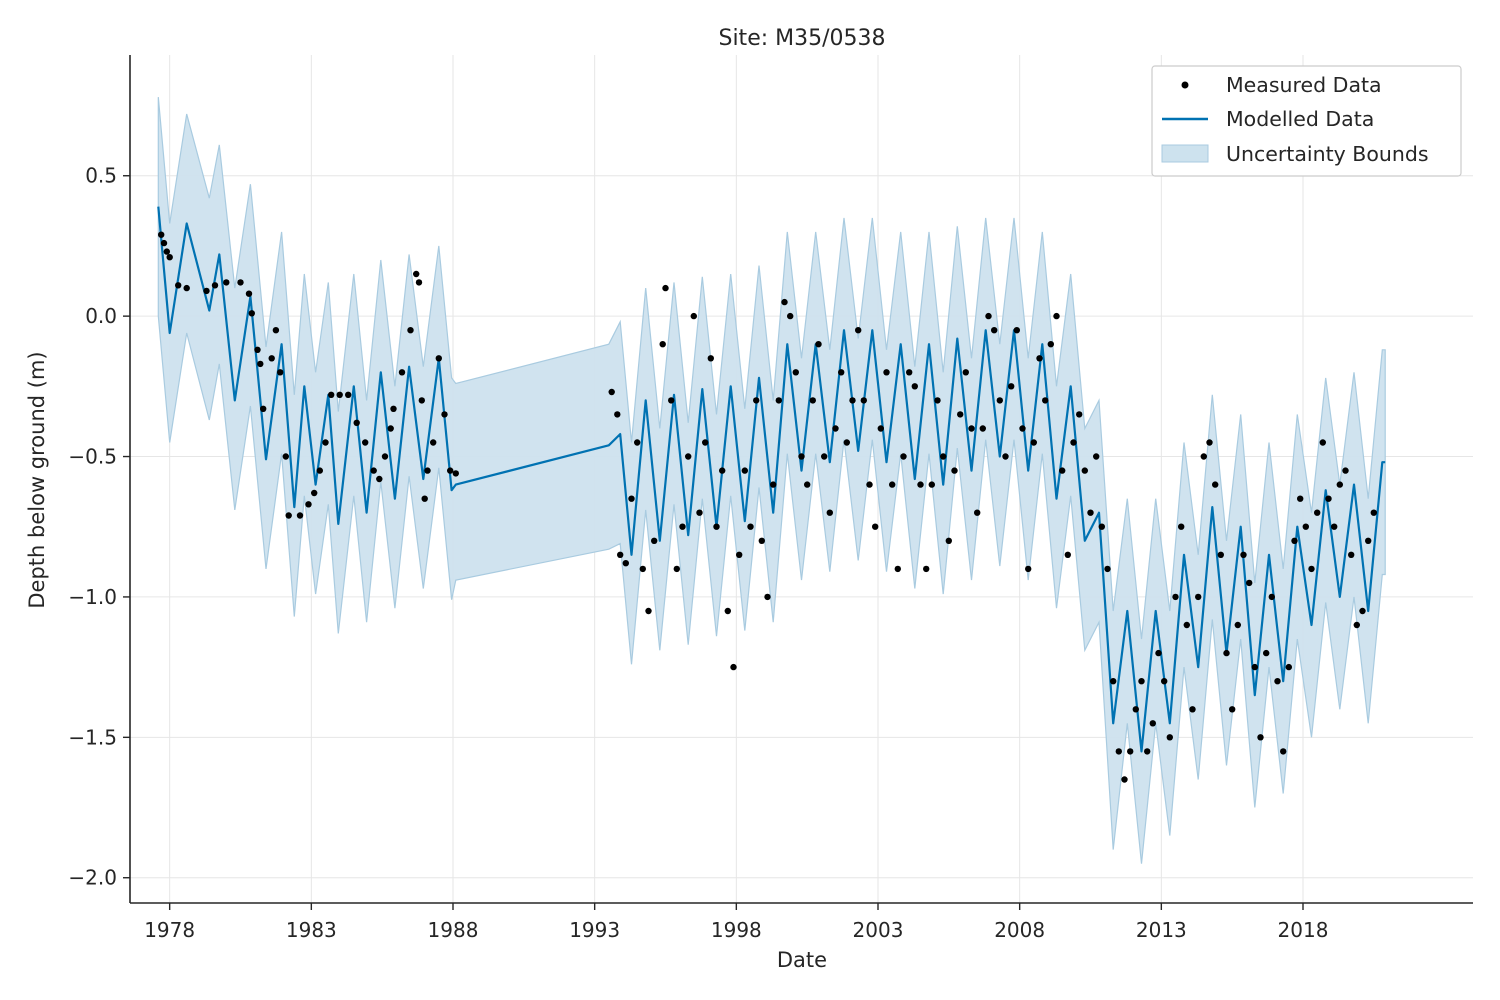  Describe the element at coordinates (37, 479) in the screenshot. I see `y-axis-title: Depth below ground (m)` at that location.